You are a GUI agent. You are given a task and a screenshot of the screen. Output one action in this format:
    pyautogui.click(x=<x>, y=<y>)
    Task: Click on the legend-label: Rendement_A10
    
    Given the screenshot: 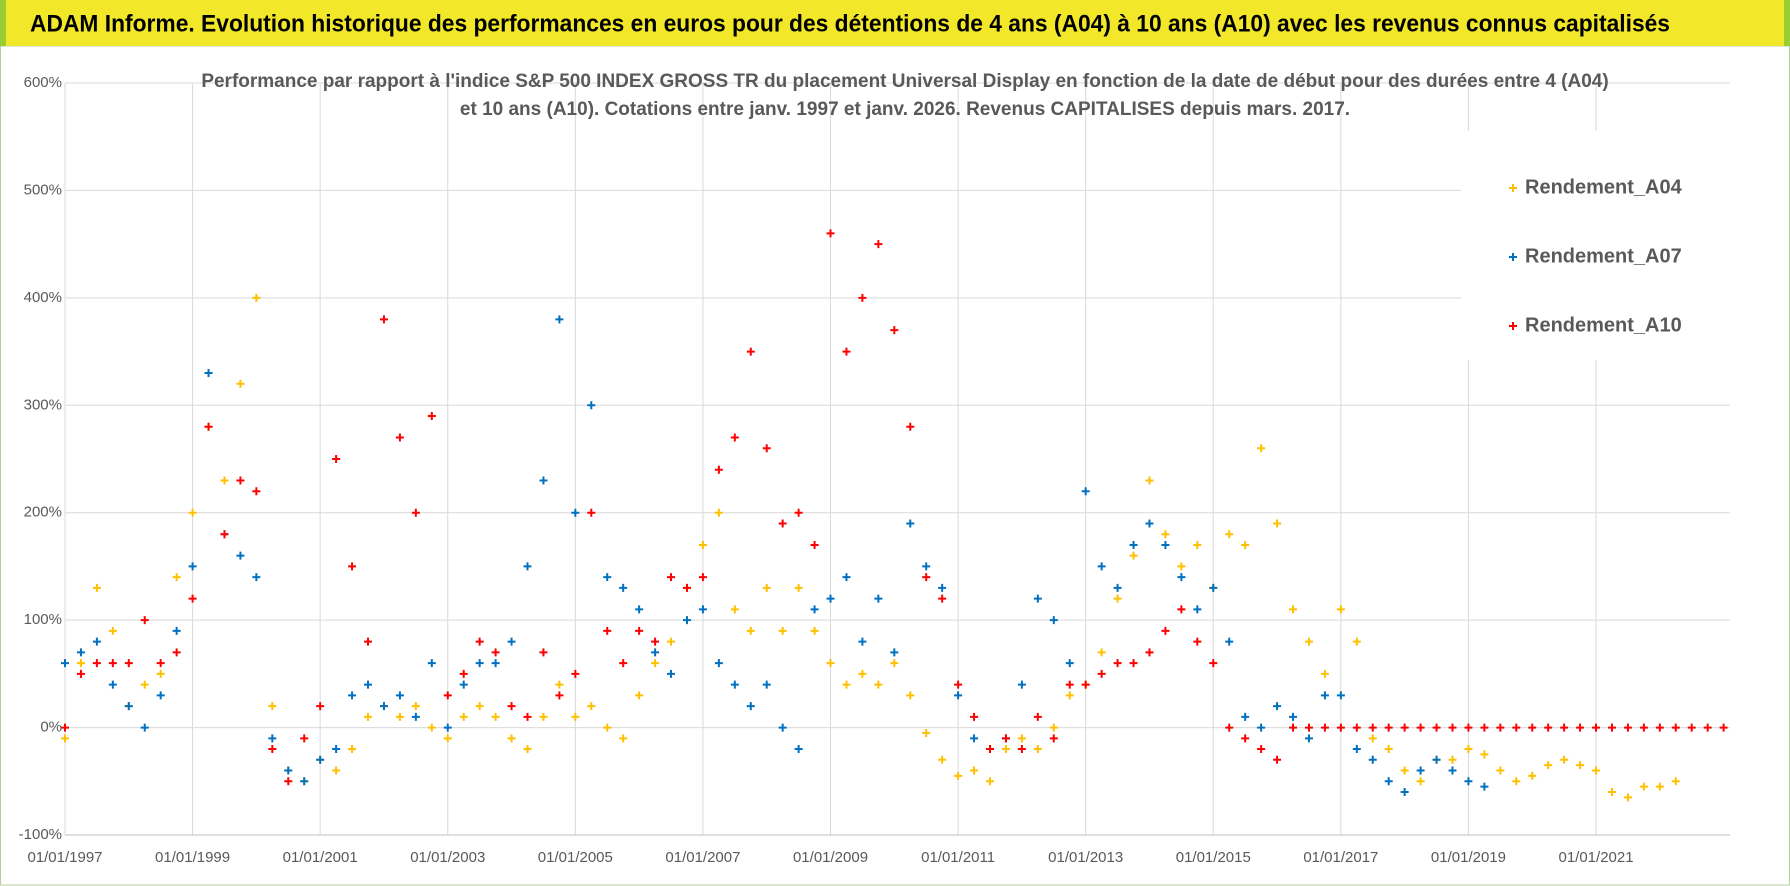 What is the action you would take?
    pyautogui.click(x=1603, y=325)
    